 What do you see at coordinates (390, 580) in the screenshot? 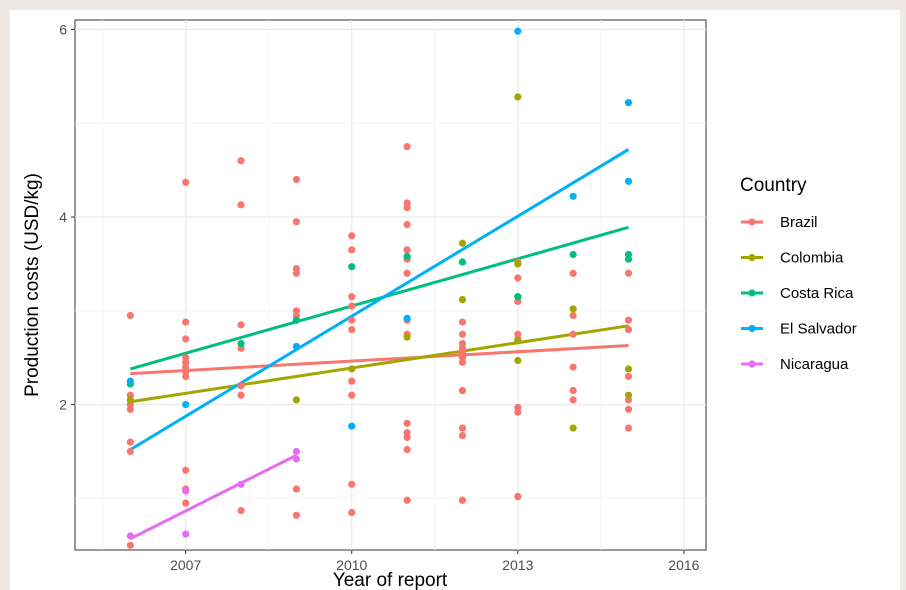
I see `x-axis-title: Year of report` at bounding box center [390, 580].